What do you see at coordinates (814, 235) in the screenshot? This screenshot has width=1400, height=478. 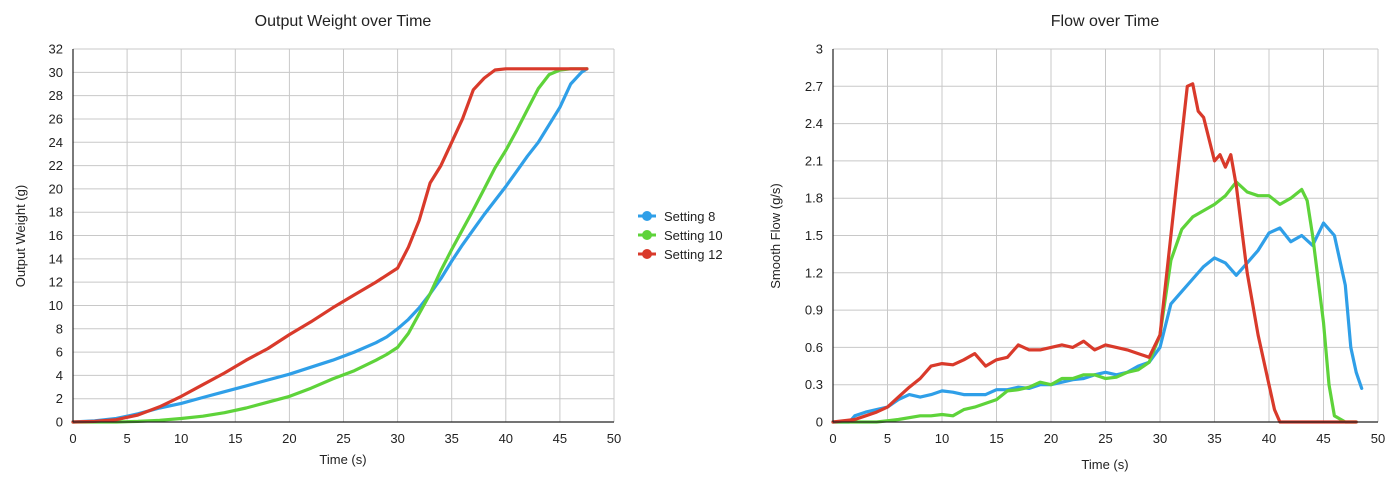 I see `y-tick-label: 1.5` at bounding box center [814, 235].